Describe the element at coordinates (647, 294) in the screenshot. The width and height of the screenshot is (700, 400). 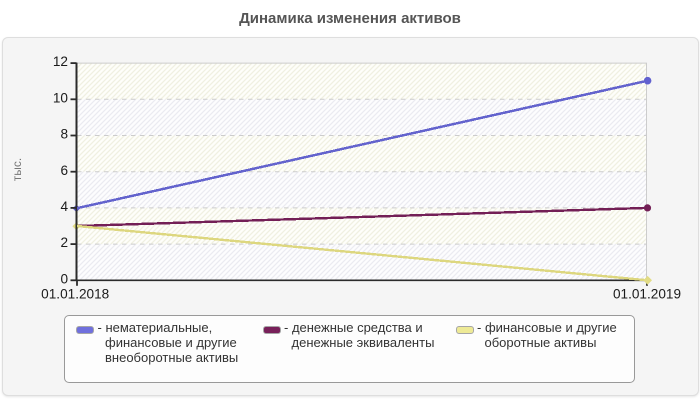
I see `svg-text: 01.01.2019` at that location.